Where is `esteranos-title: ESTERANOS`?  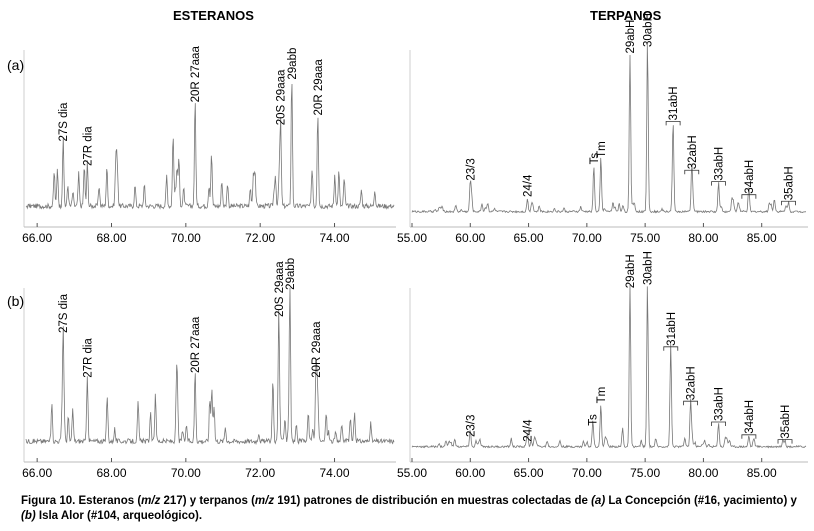
esteranos-title: ESTERANOS is located at coordinates (213, 15).